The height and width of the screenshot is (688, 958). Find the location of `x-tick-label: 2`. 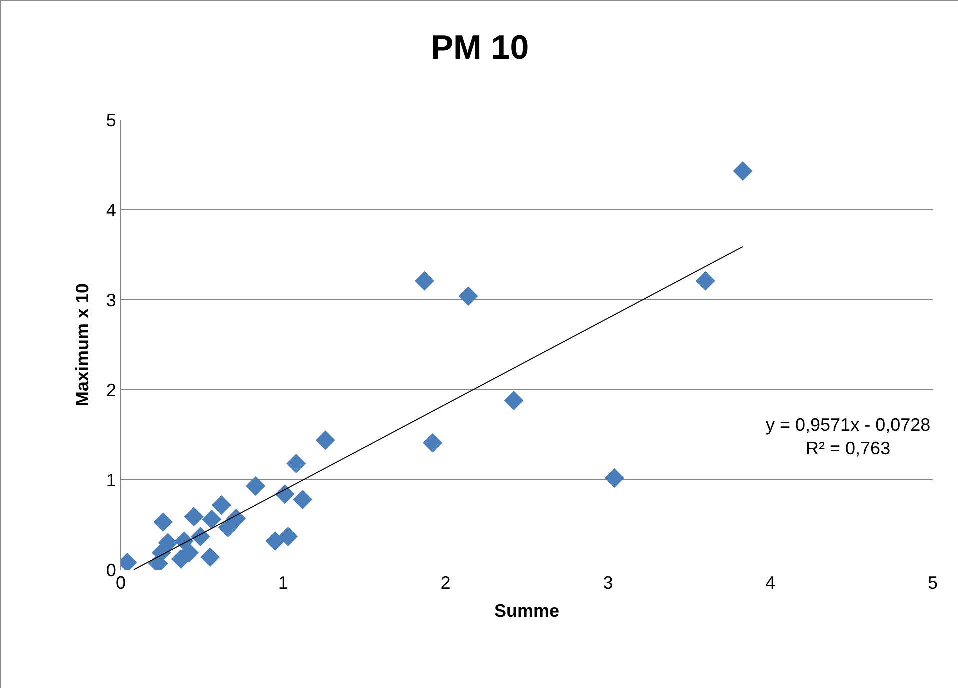

x-tick-label: 2 is located at coordinates (445, 583).